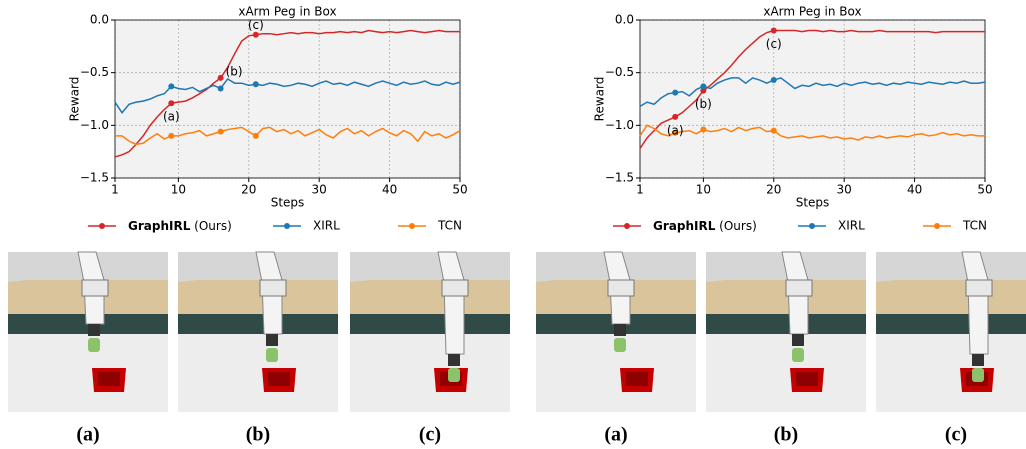 This screenshot has height=449, width=1026. I want to click on x-tick-label: 20, so click(248, 190).